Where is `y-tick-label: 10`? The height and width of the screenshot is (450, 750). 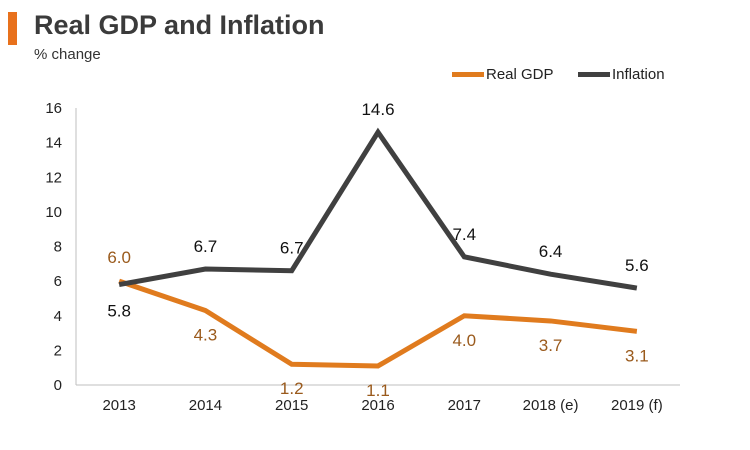
y-tick-label: 10 is located at coordinates (53, 212).